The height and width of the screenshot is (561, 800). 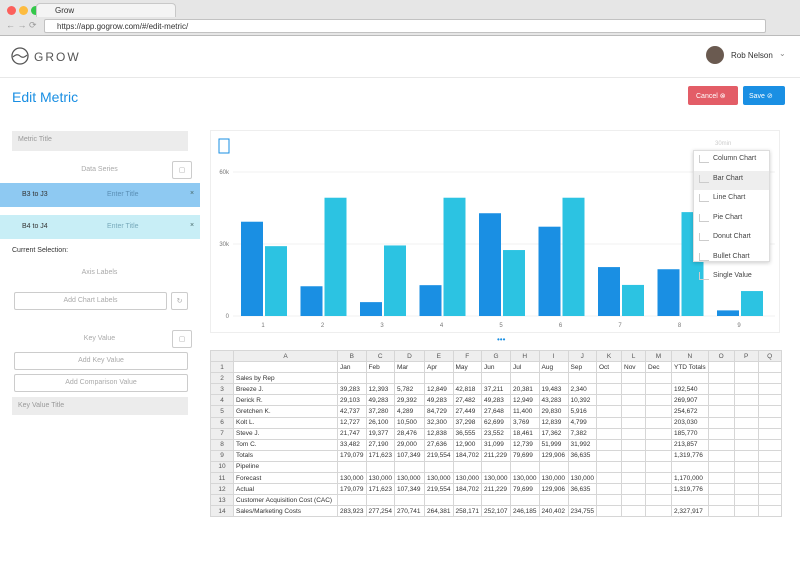 I want to click on cell: 27,482, so click(x=467, y=400).